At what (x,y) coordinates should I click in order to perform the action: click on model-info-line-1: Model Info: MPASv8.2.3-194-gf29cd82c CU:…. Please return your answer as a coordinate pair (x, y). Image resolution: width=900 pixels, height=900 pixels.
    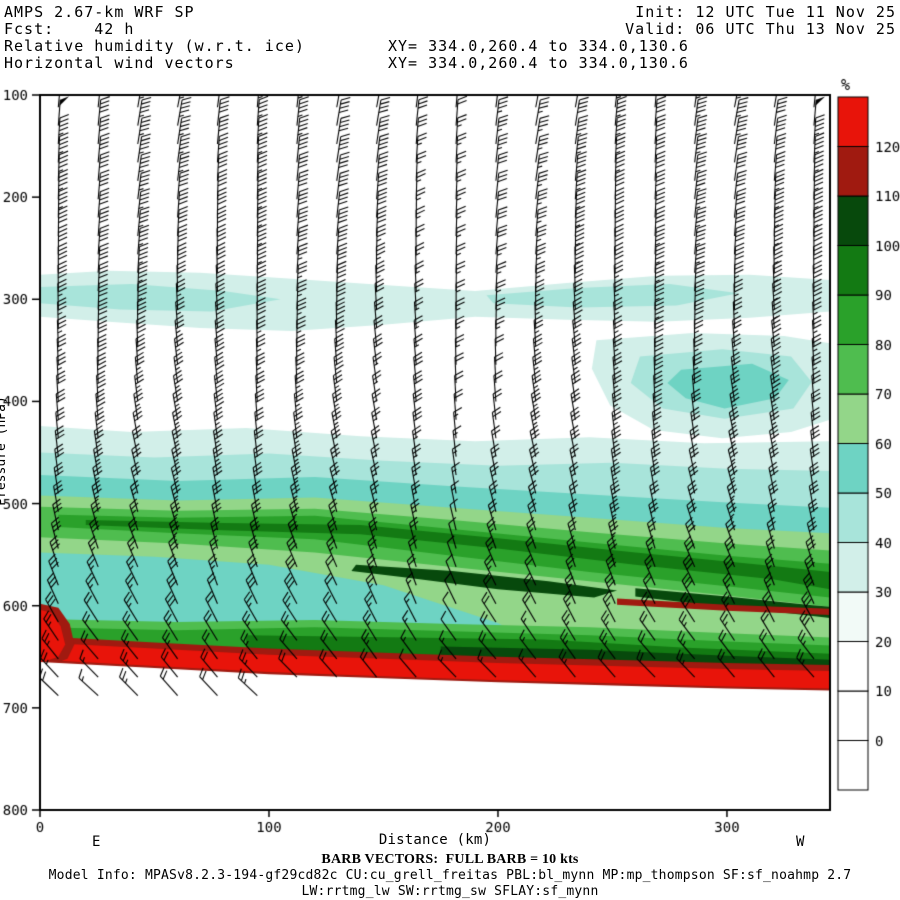
    Looking at the image, I should click on (450, 875).